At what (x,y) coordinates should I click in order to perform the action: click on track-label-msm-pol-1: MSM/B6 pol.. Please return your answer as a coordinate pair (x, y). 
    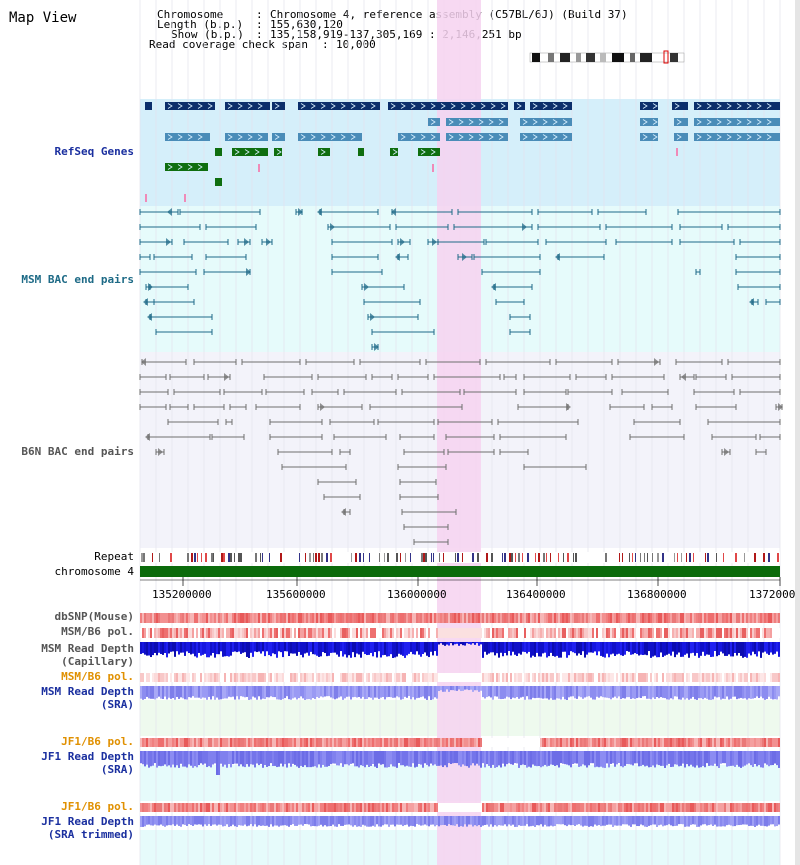
    Looking at the image, I should click on (97, 631).